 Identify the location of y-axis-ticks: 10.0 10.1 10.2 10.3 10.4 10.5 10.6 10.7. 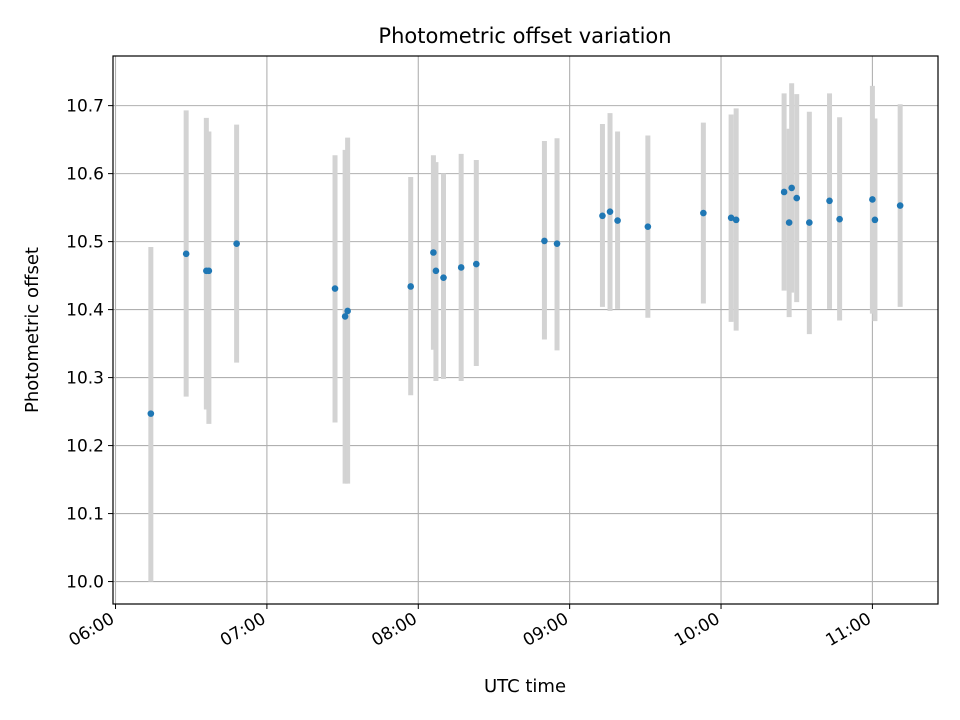
(89, 345).